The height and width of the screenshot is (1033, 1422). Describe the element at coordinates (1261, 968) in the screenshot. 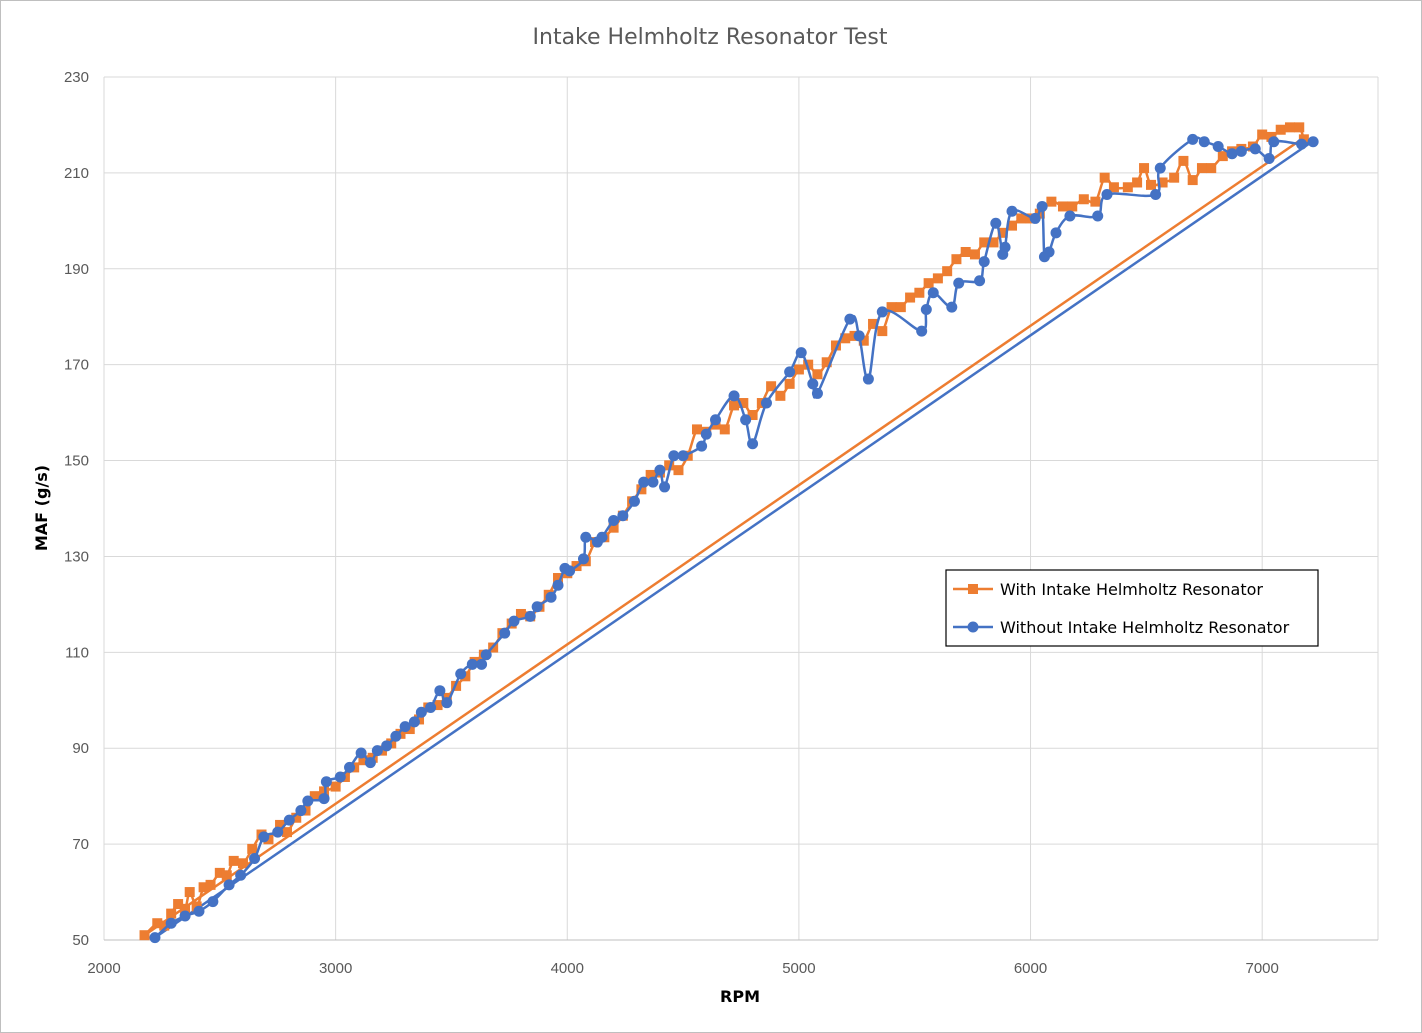

I see `x-tick-label: 7000` at that location.